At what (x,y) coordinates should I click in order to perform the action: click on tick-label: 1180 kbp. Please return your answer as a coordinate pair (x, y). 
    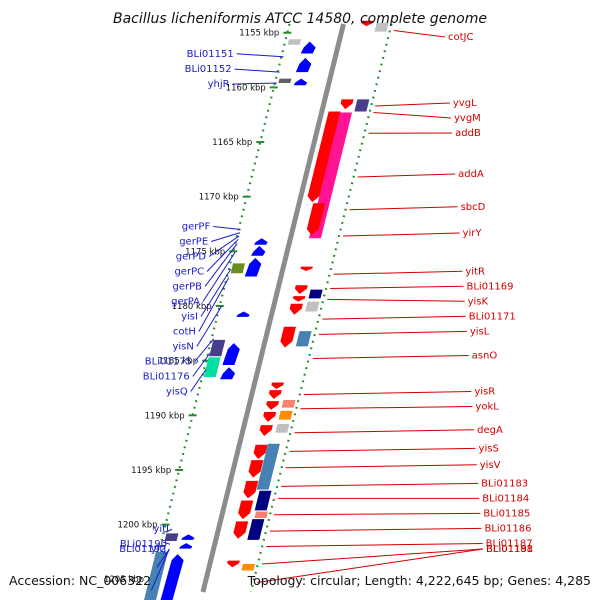
    Looking at the image, I should click on (192, 307).